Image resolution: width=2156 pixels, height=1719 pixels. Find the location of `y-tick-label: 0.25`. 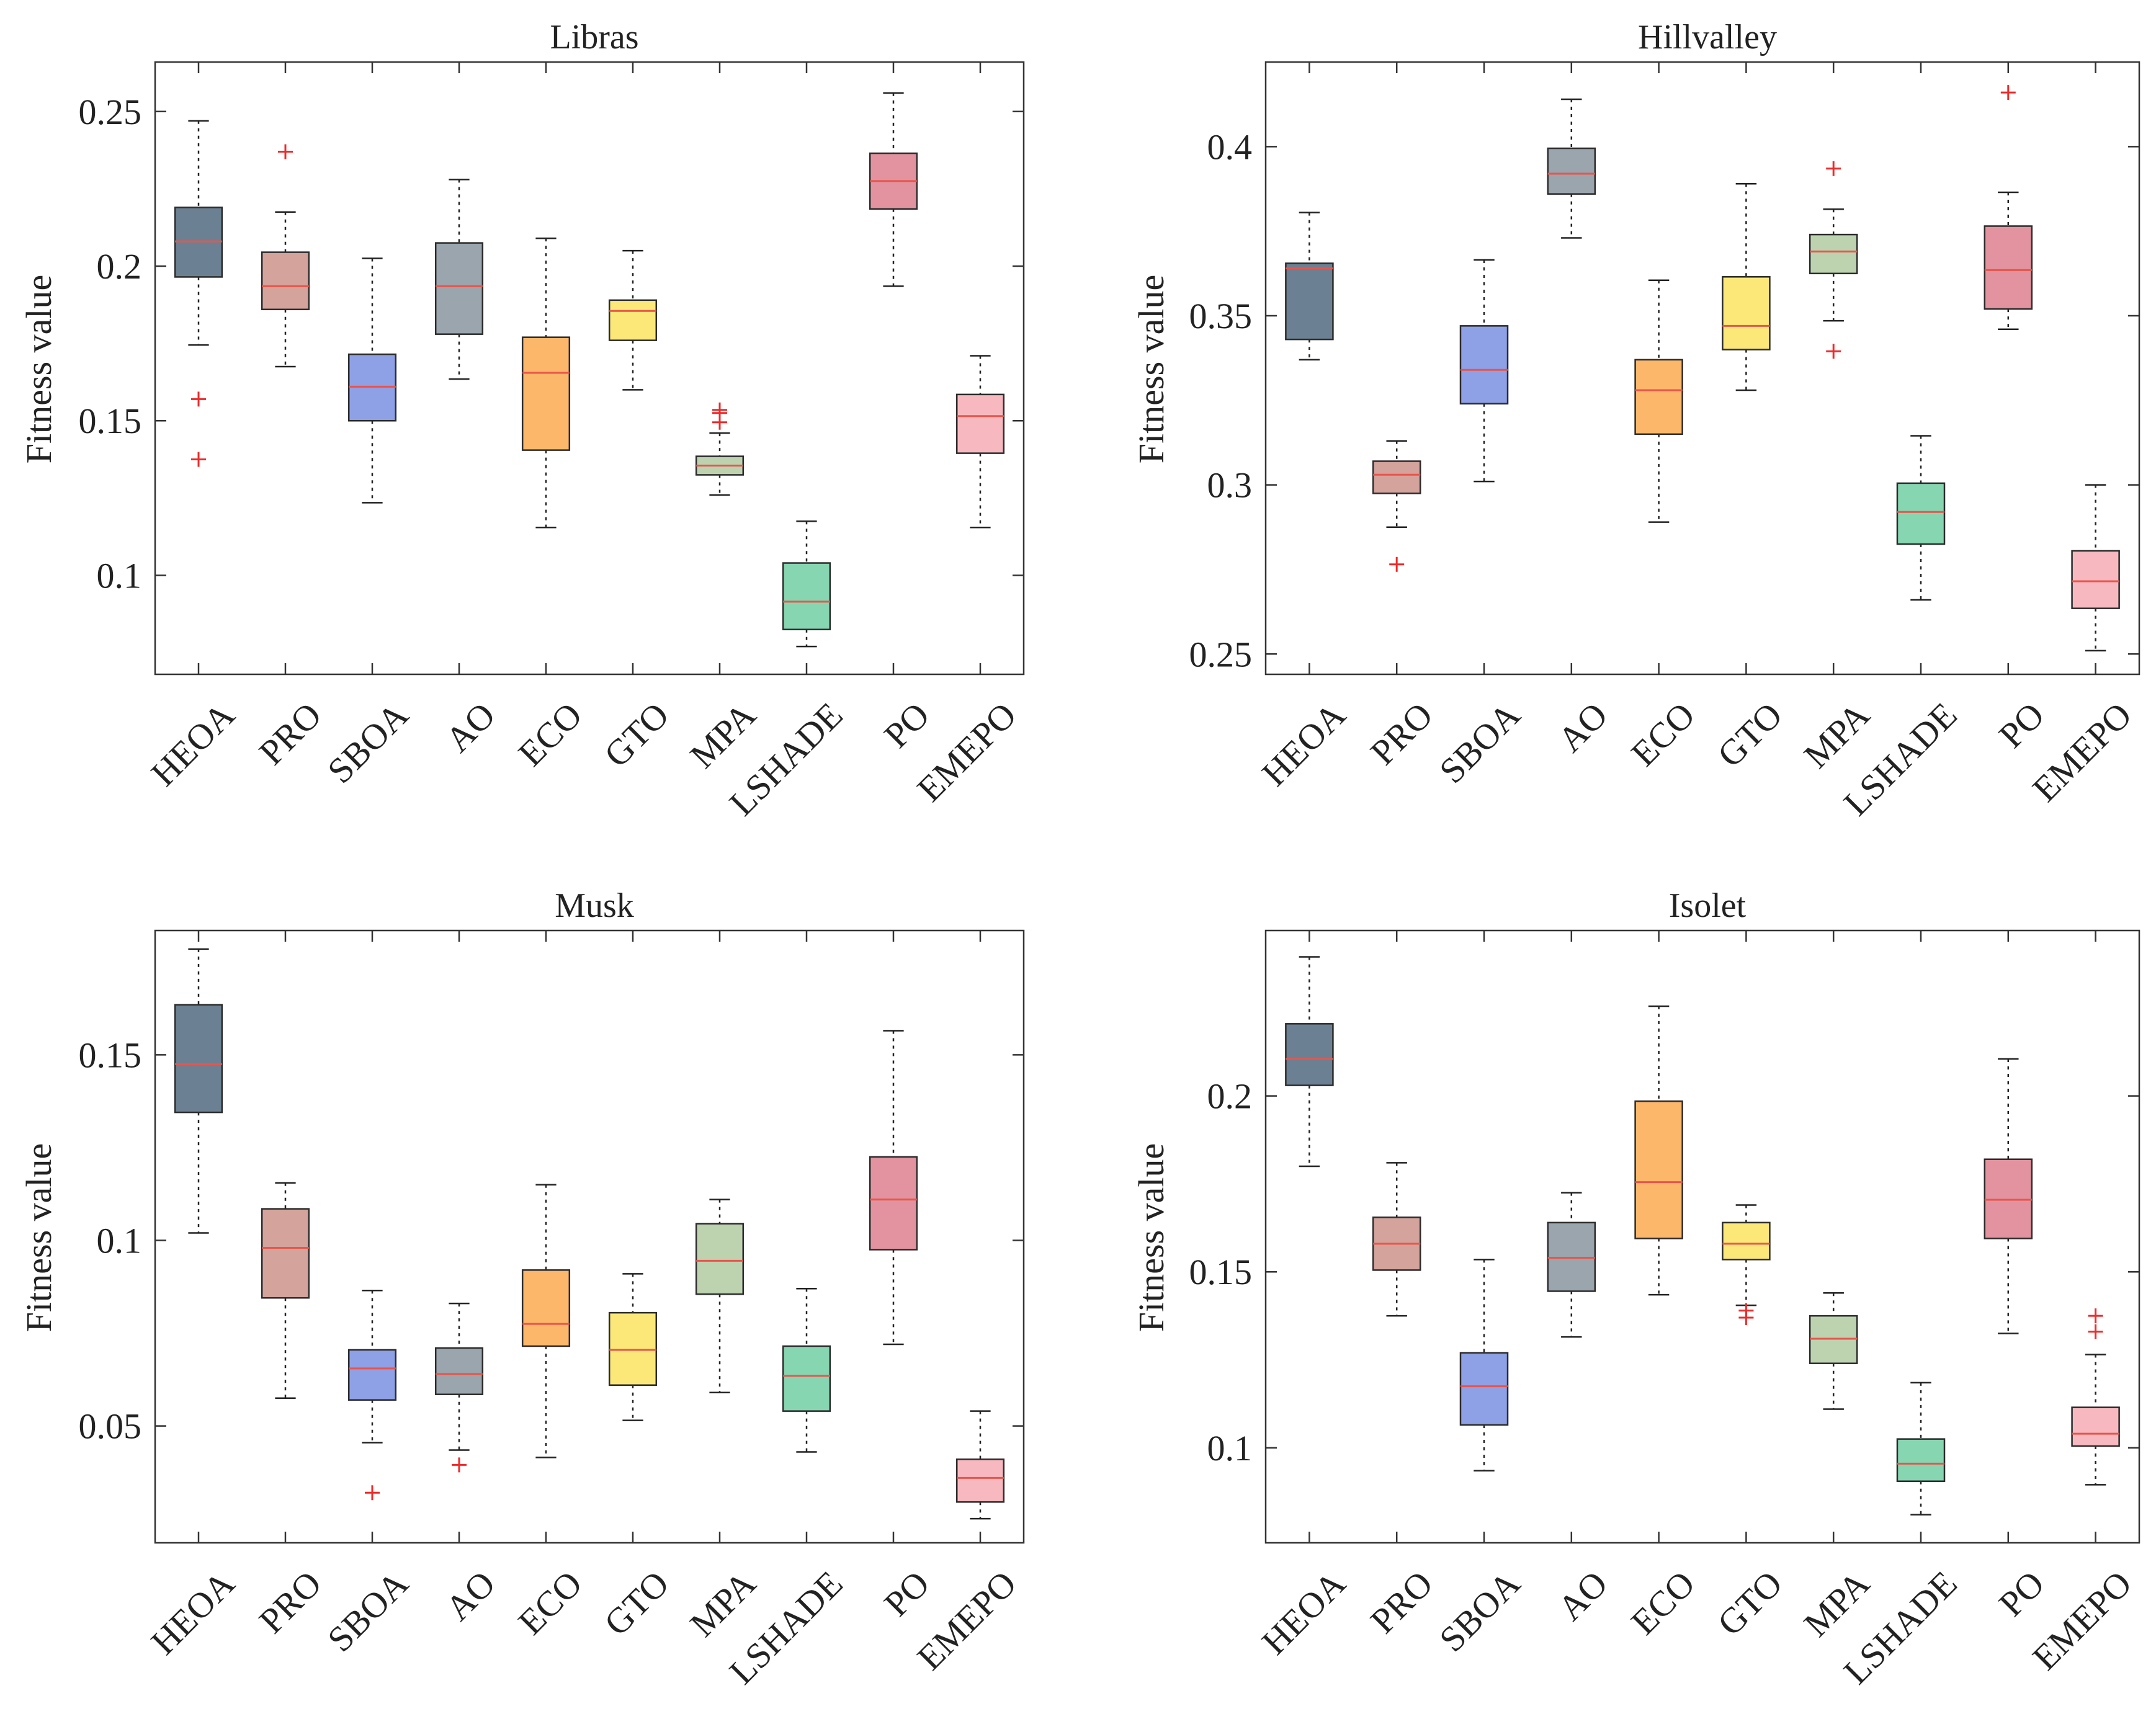

y-tick-label: 0.25 is located at coordinates (1221, 654).